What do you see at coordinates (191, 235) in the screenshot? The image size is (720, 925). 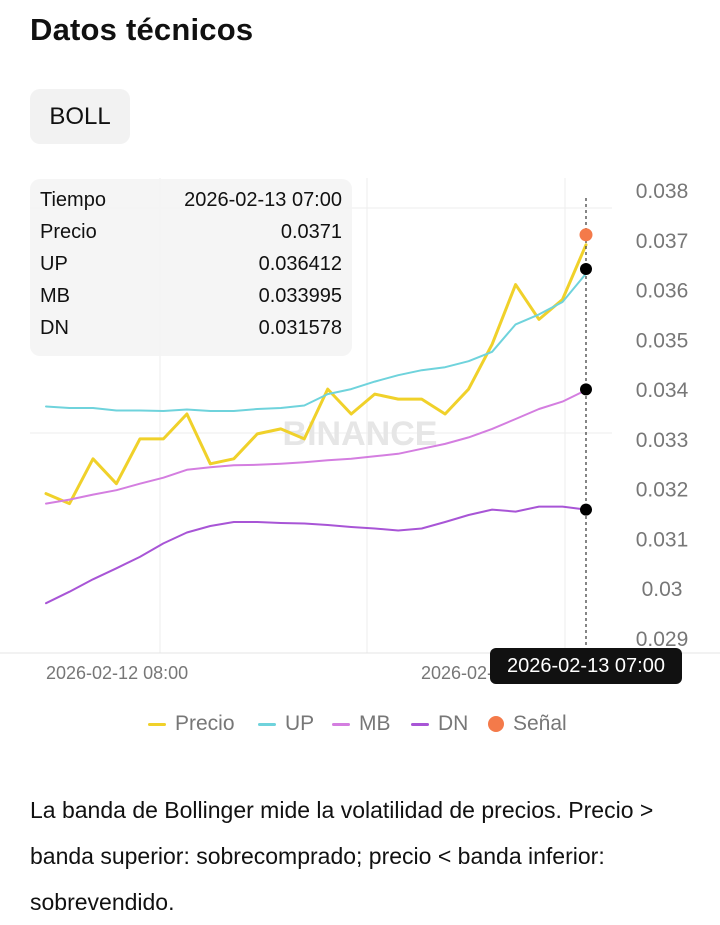 I see `tooltip-row-price: Precio 0.0371` at bounding box center [191, 235].